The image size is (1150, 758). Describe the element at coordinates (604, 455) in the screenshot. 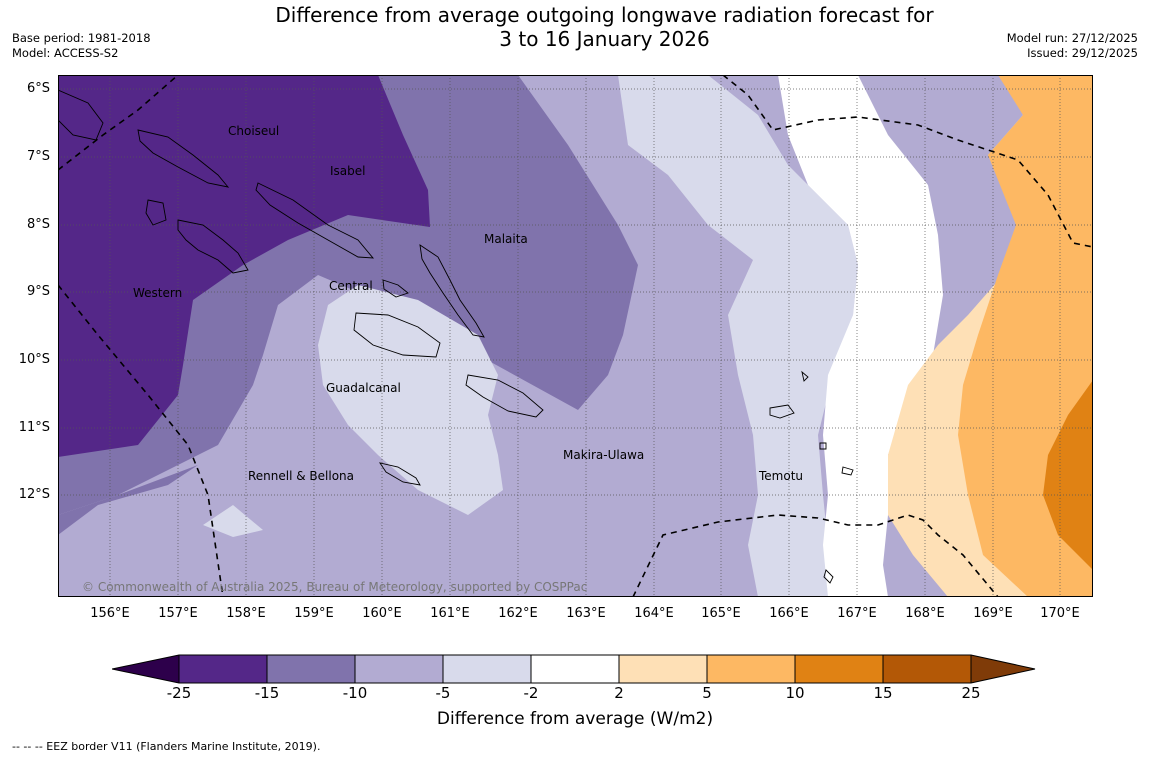

I see `region-label-makira-ulawa: Makira-Ulawa` at that location.